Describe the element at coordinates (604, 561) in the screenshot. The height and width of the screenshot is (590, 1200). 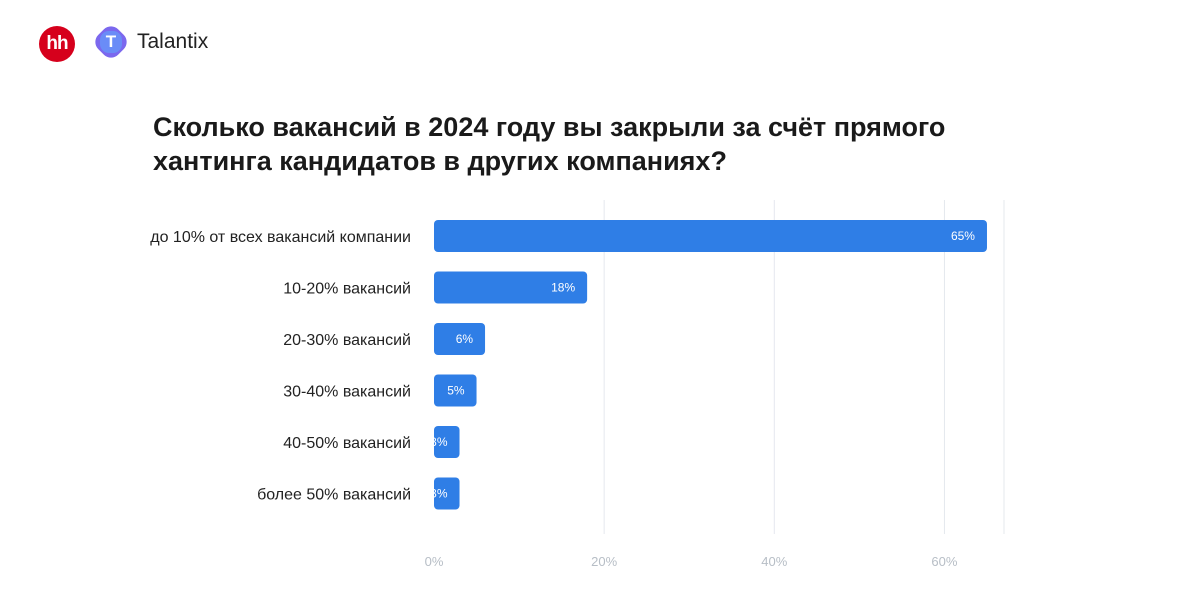
I see `x-tick-label: 20%` at that location.